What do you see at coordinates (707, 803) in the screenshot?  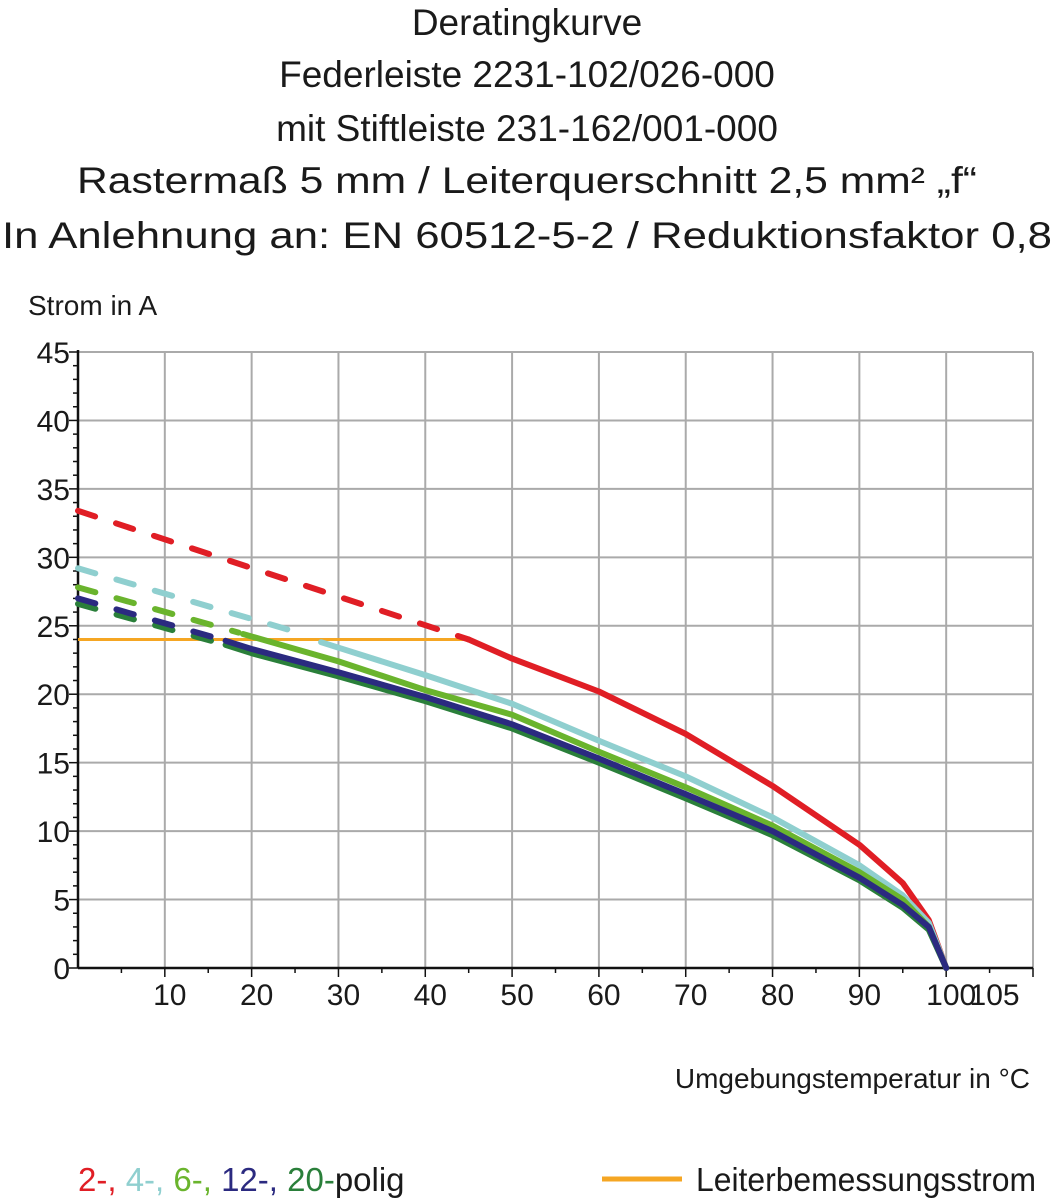 I see `series-0-solid` at bounding box center [707, 803].